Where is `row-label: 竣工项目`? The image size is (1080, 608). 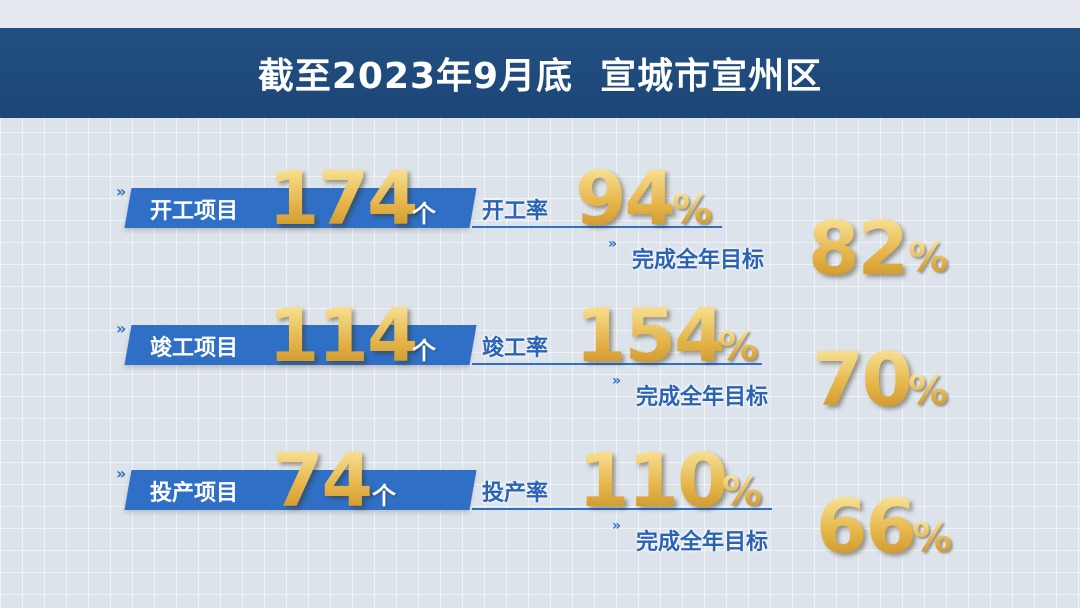
row-label: 竣工项目 is located at coordinates (194, 348).